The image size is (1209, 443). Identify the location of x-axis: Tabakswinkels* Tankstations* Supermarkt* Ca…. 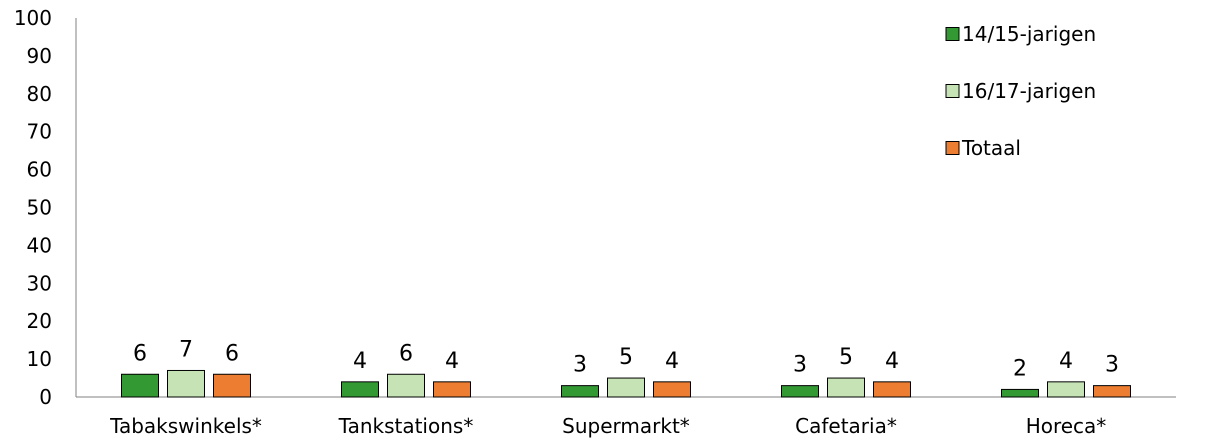
(626, 417).